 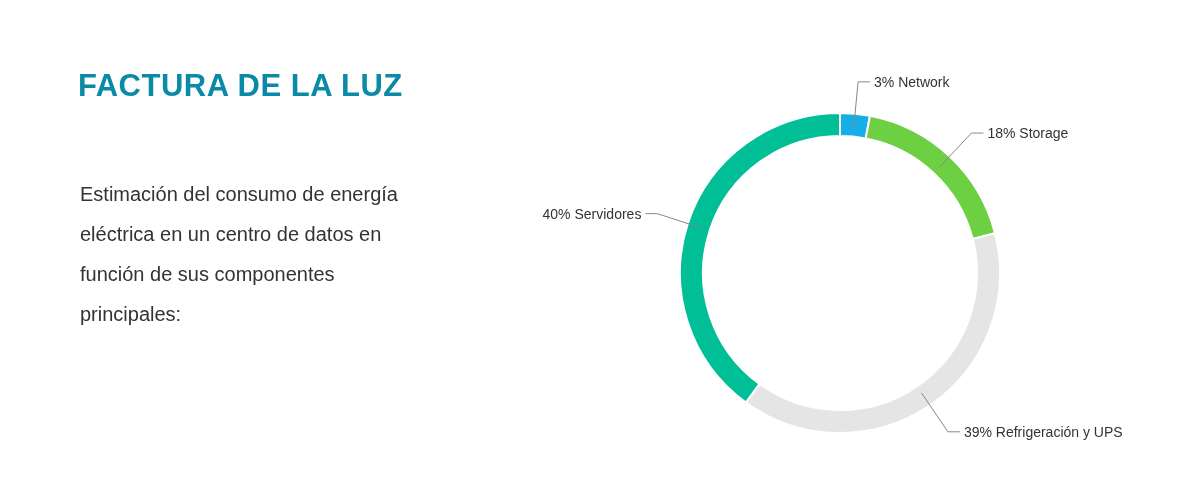 I want to click on text: Estimación del consumo de energía eléctrica en un centro de datos en función de sus componentes principales:, so click(x=239, y=254).